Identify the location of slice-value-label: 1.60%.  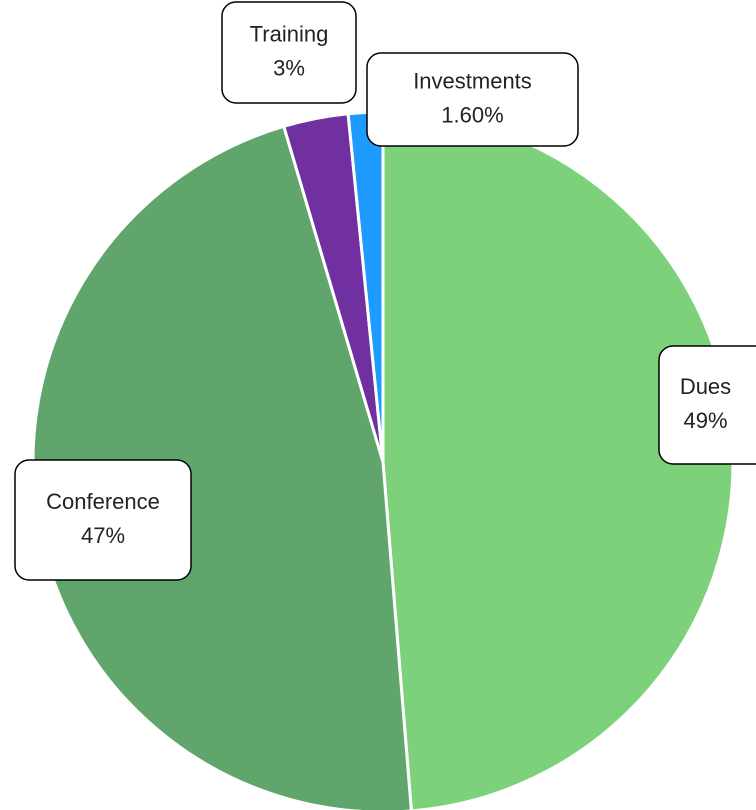
(472, 114).